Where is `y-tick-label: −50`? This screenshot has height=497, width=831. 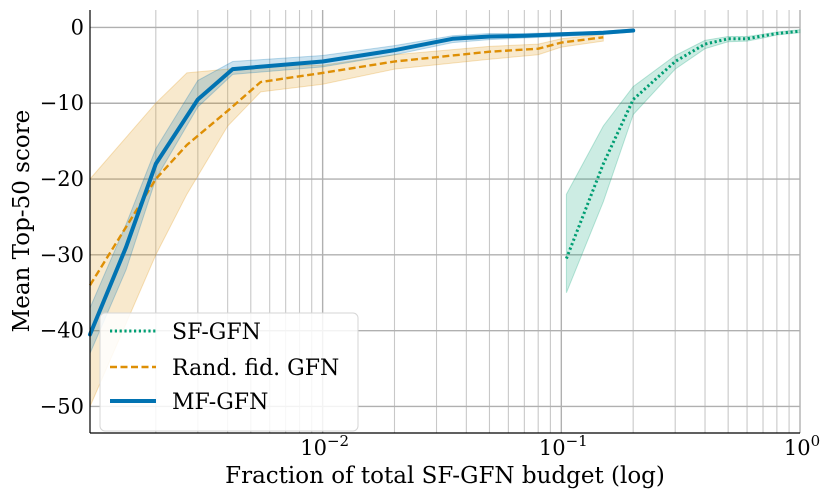 y-tick-label: −50 is located at coordinates (62, 406).